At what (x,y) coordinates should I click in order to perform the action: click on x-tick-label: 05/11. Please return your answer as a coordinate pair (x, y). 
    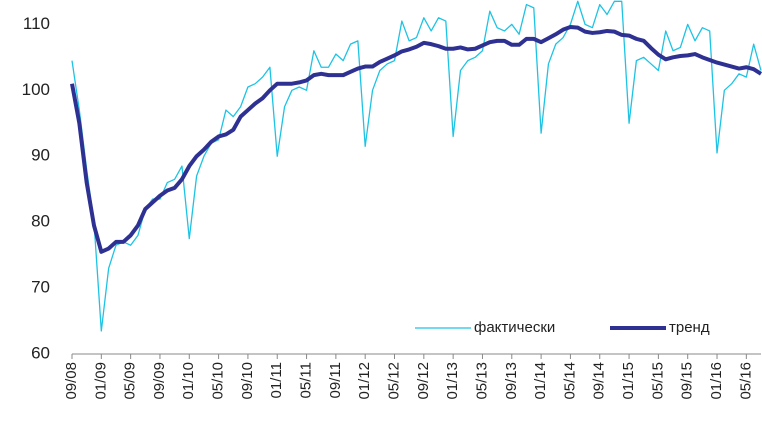
    Looking at the image, I should click on (306, 380).